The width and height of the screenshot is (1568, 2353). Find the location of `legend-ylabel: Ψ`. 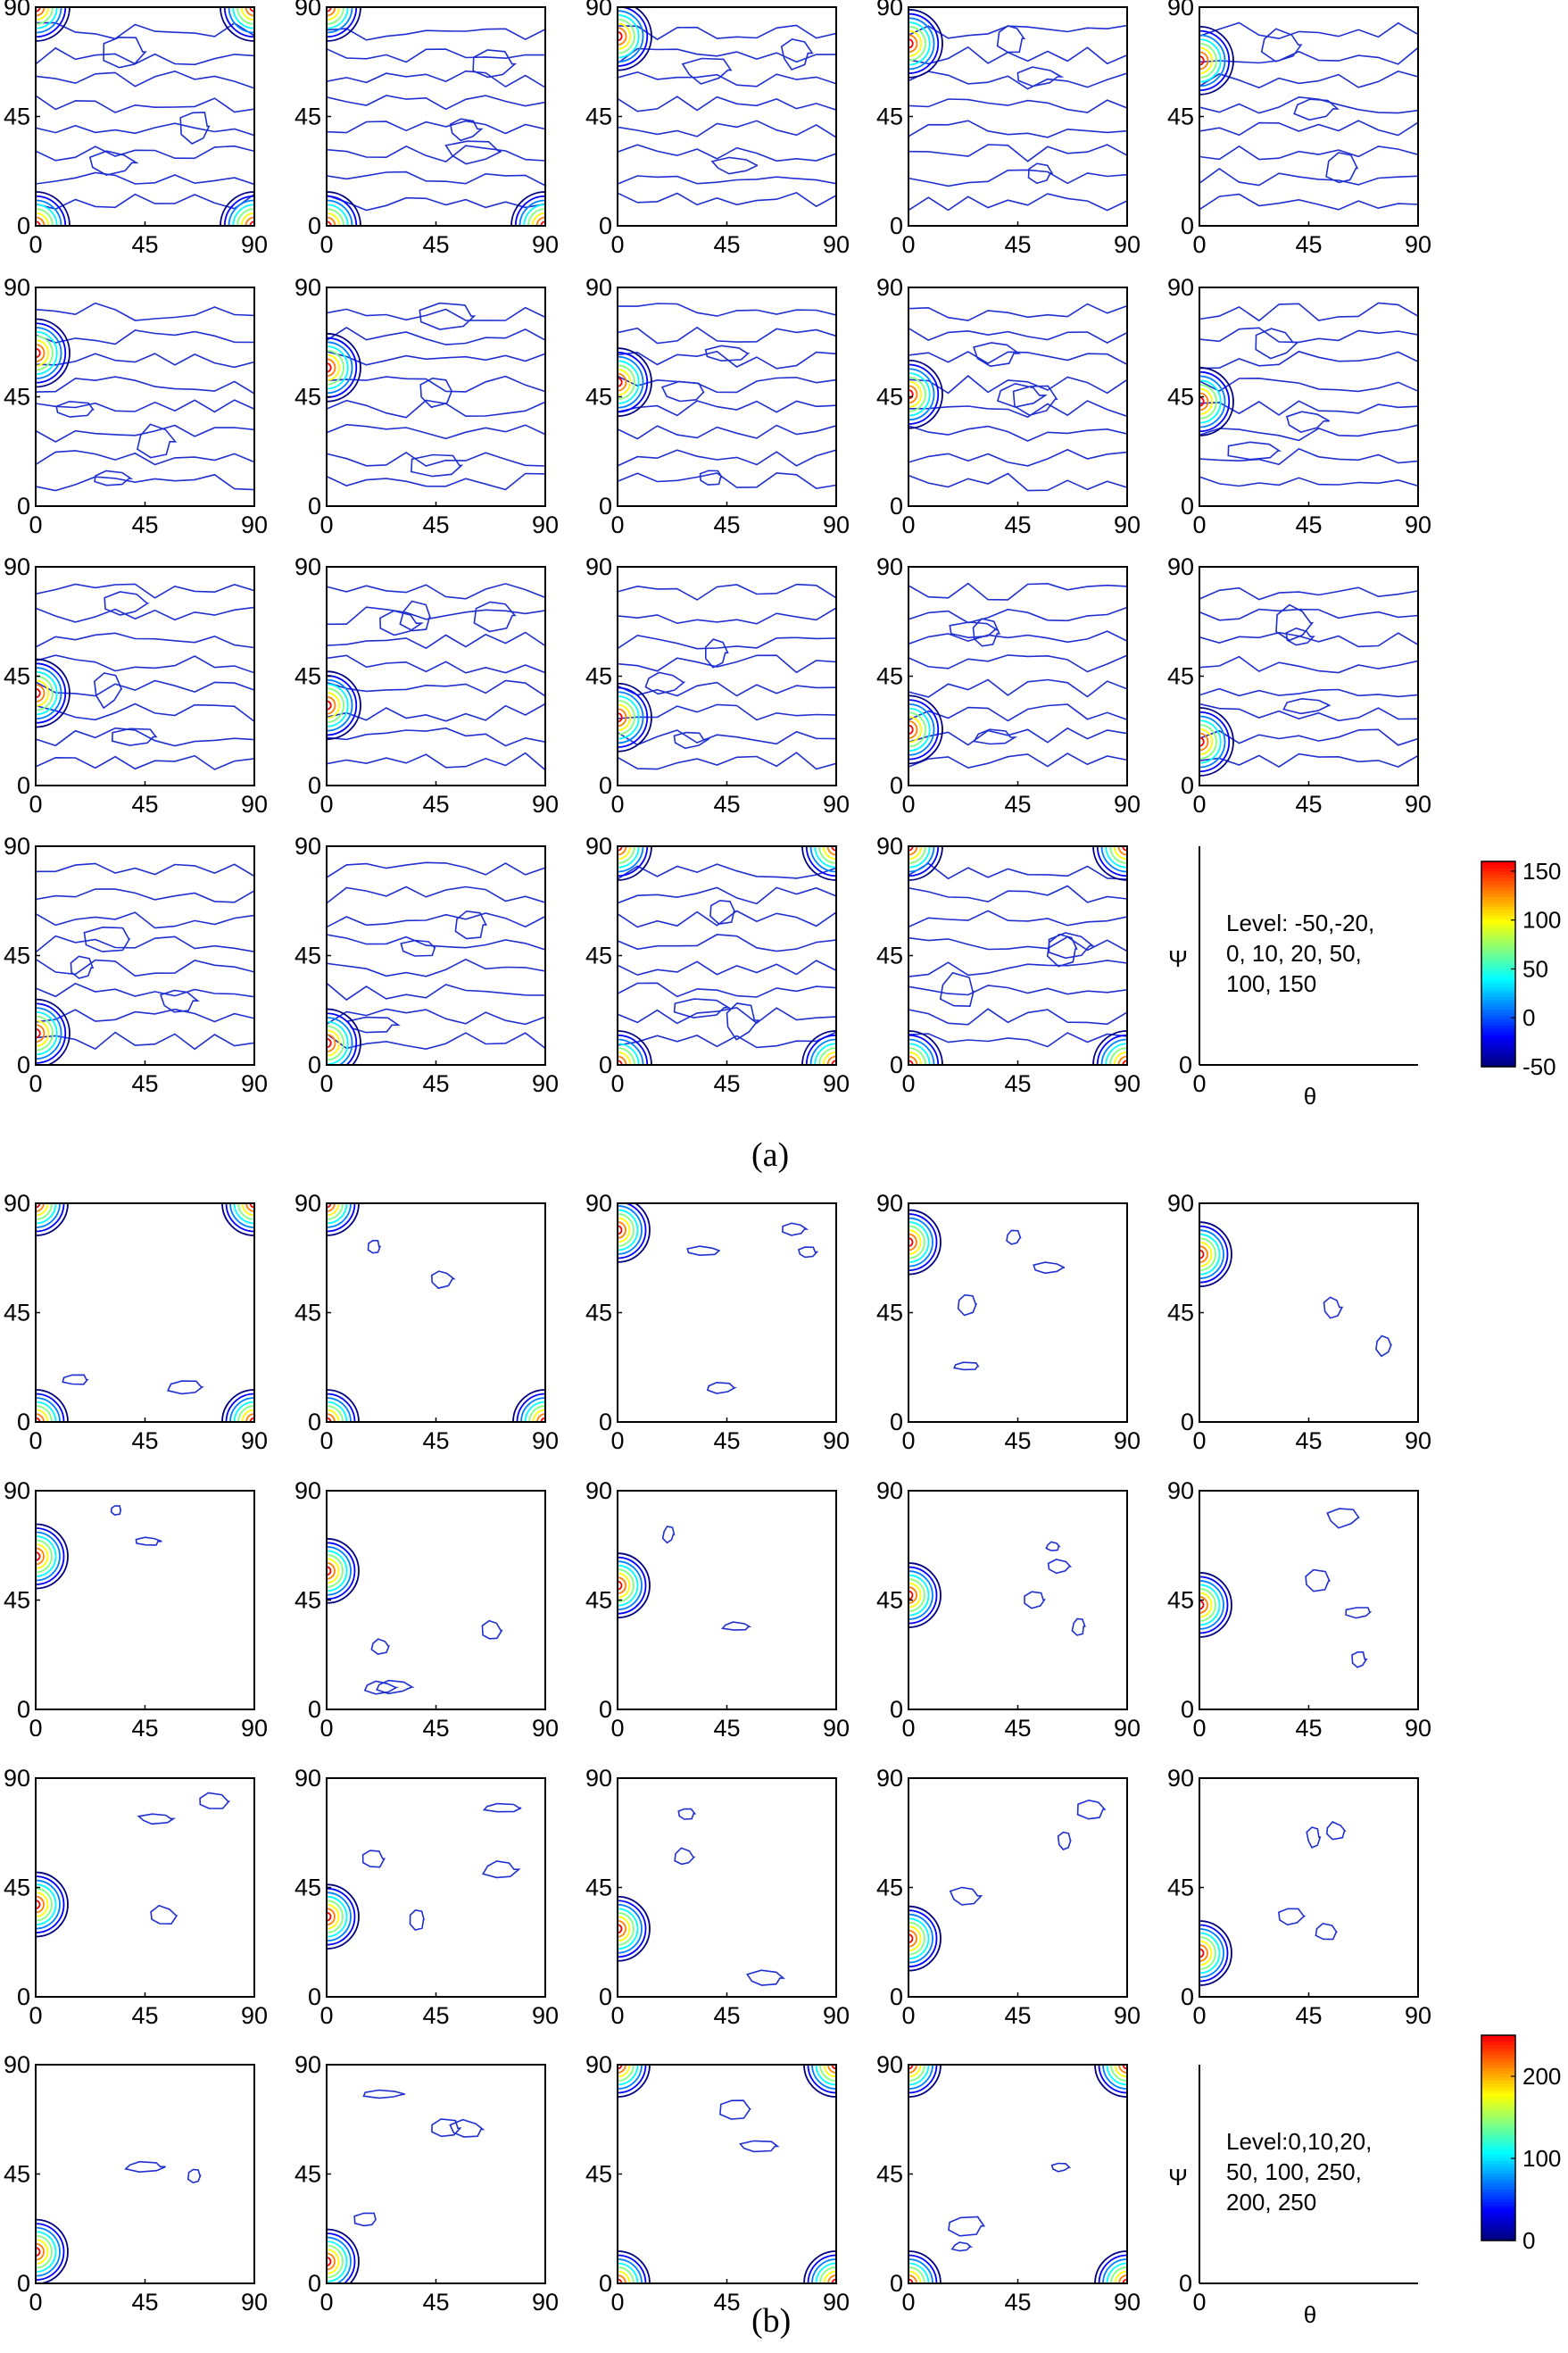

legend-ylabel: Ψ is located at coordinates (1178, 958).